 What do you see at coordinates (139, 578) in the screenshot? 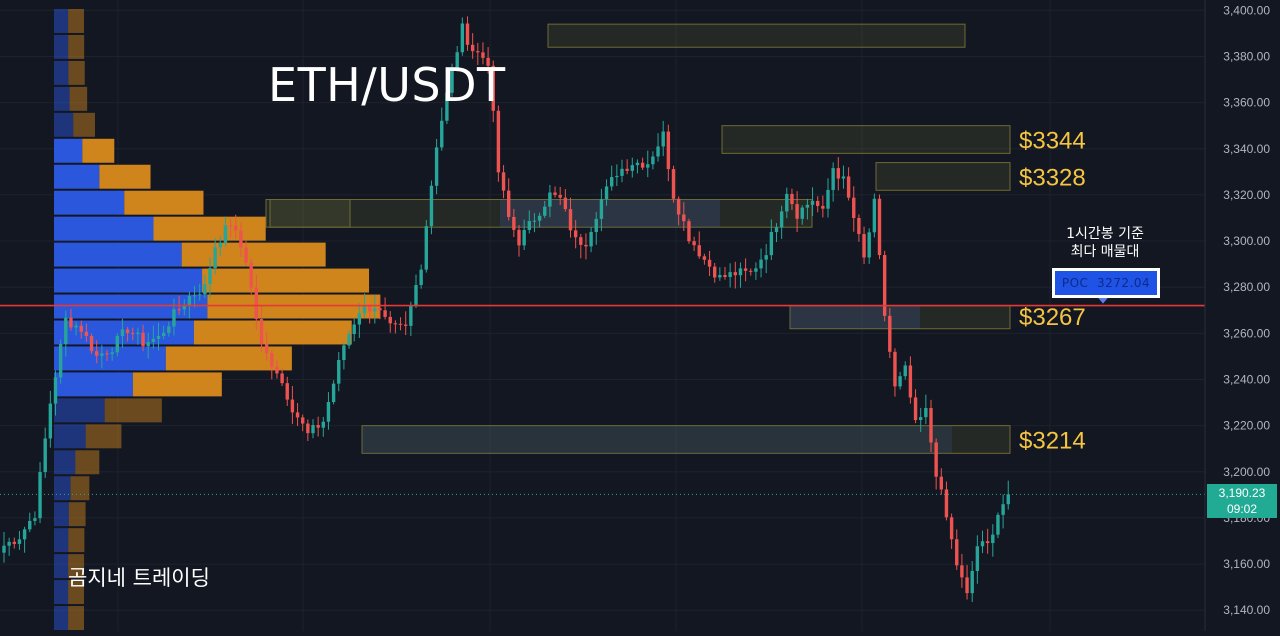
I see `watermark-text: 곰지네 트레이딩` at bounding box center [139, 578].